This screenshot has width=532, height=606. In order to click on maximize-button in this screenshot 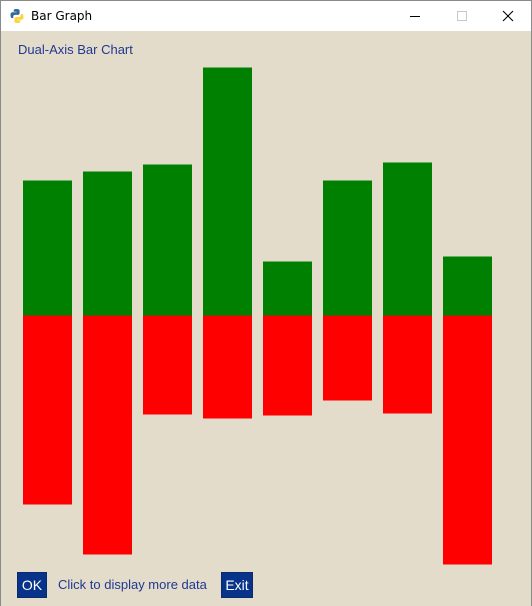, I will do `click(462, 16)`.